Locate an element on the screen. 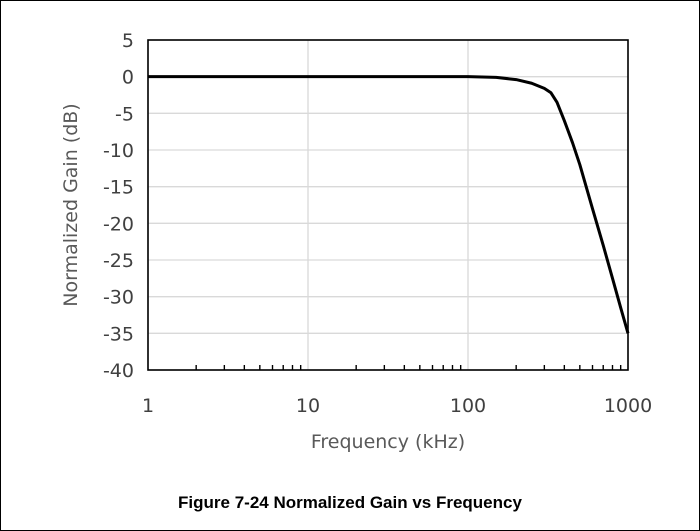 The image size is (700, 531). y-tick-label: -10 is located at coordinates (118, 151).